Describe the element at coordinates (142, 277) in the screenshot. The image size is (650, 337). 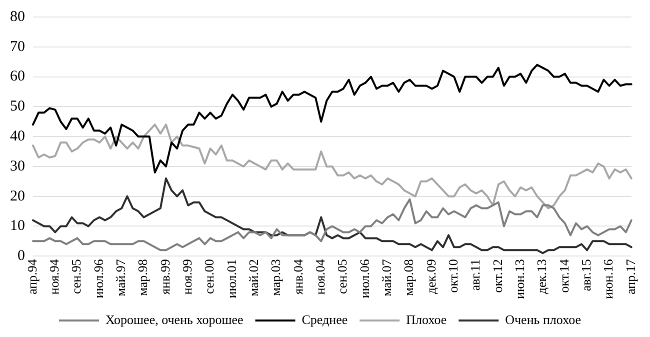
I see `x-tick-label: мар.98` at that location.